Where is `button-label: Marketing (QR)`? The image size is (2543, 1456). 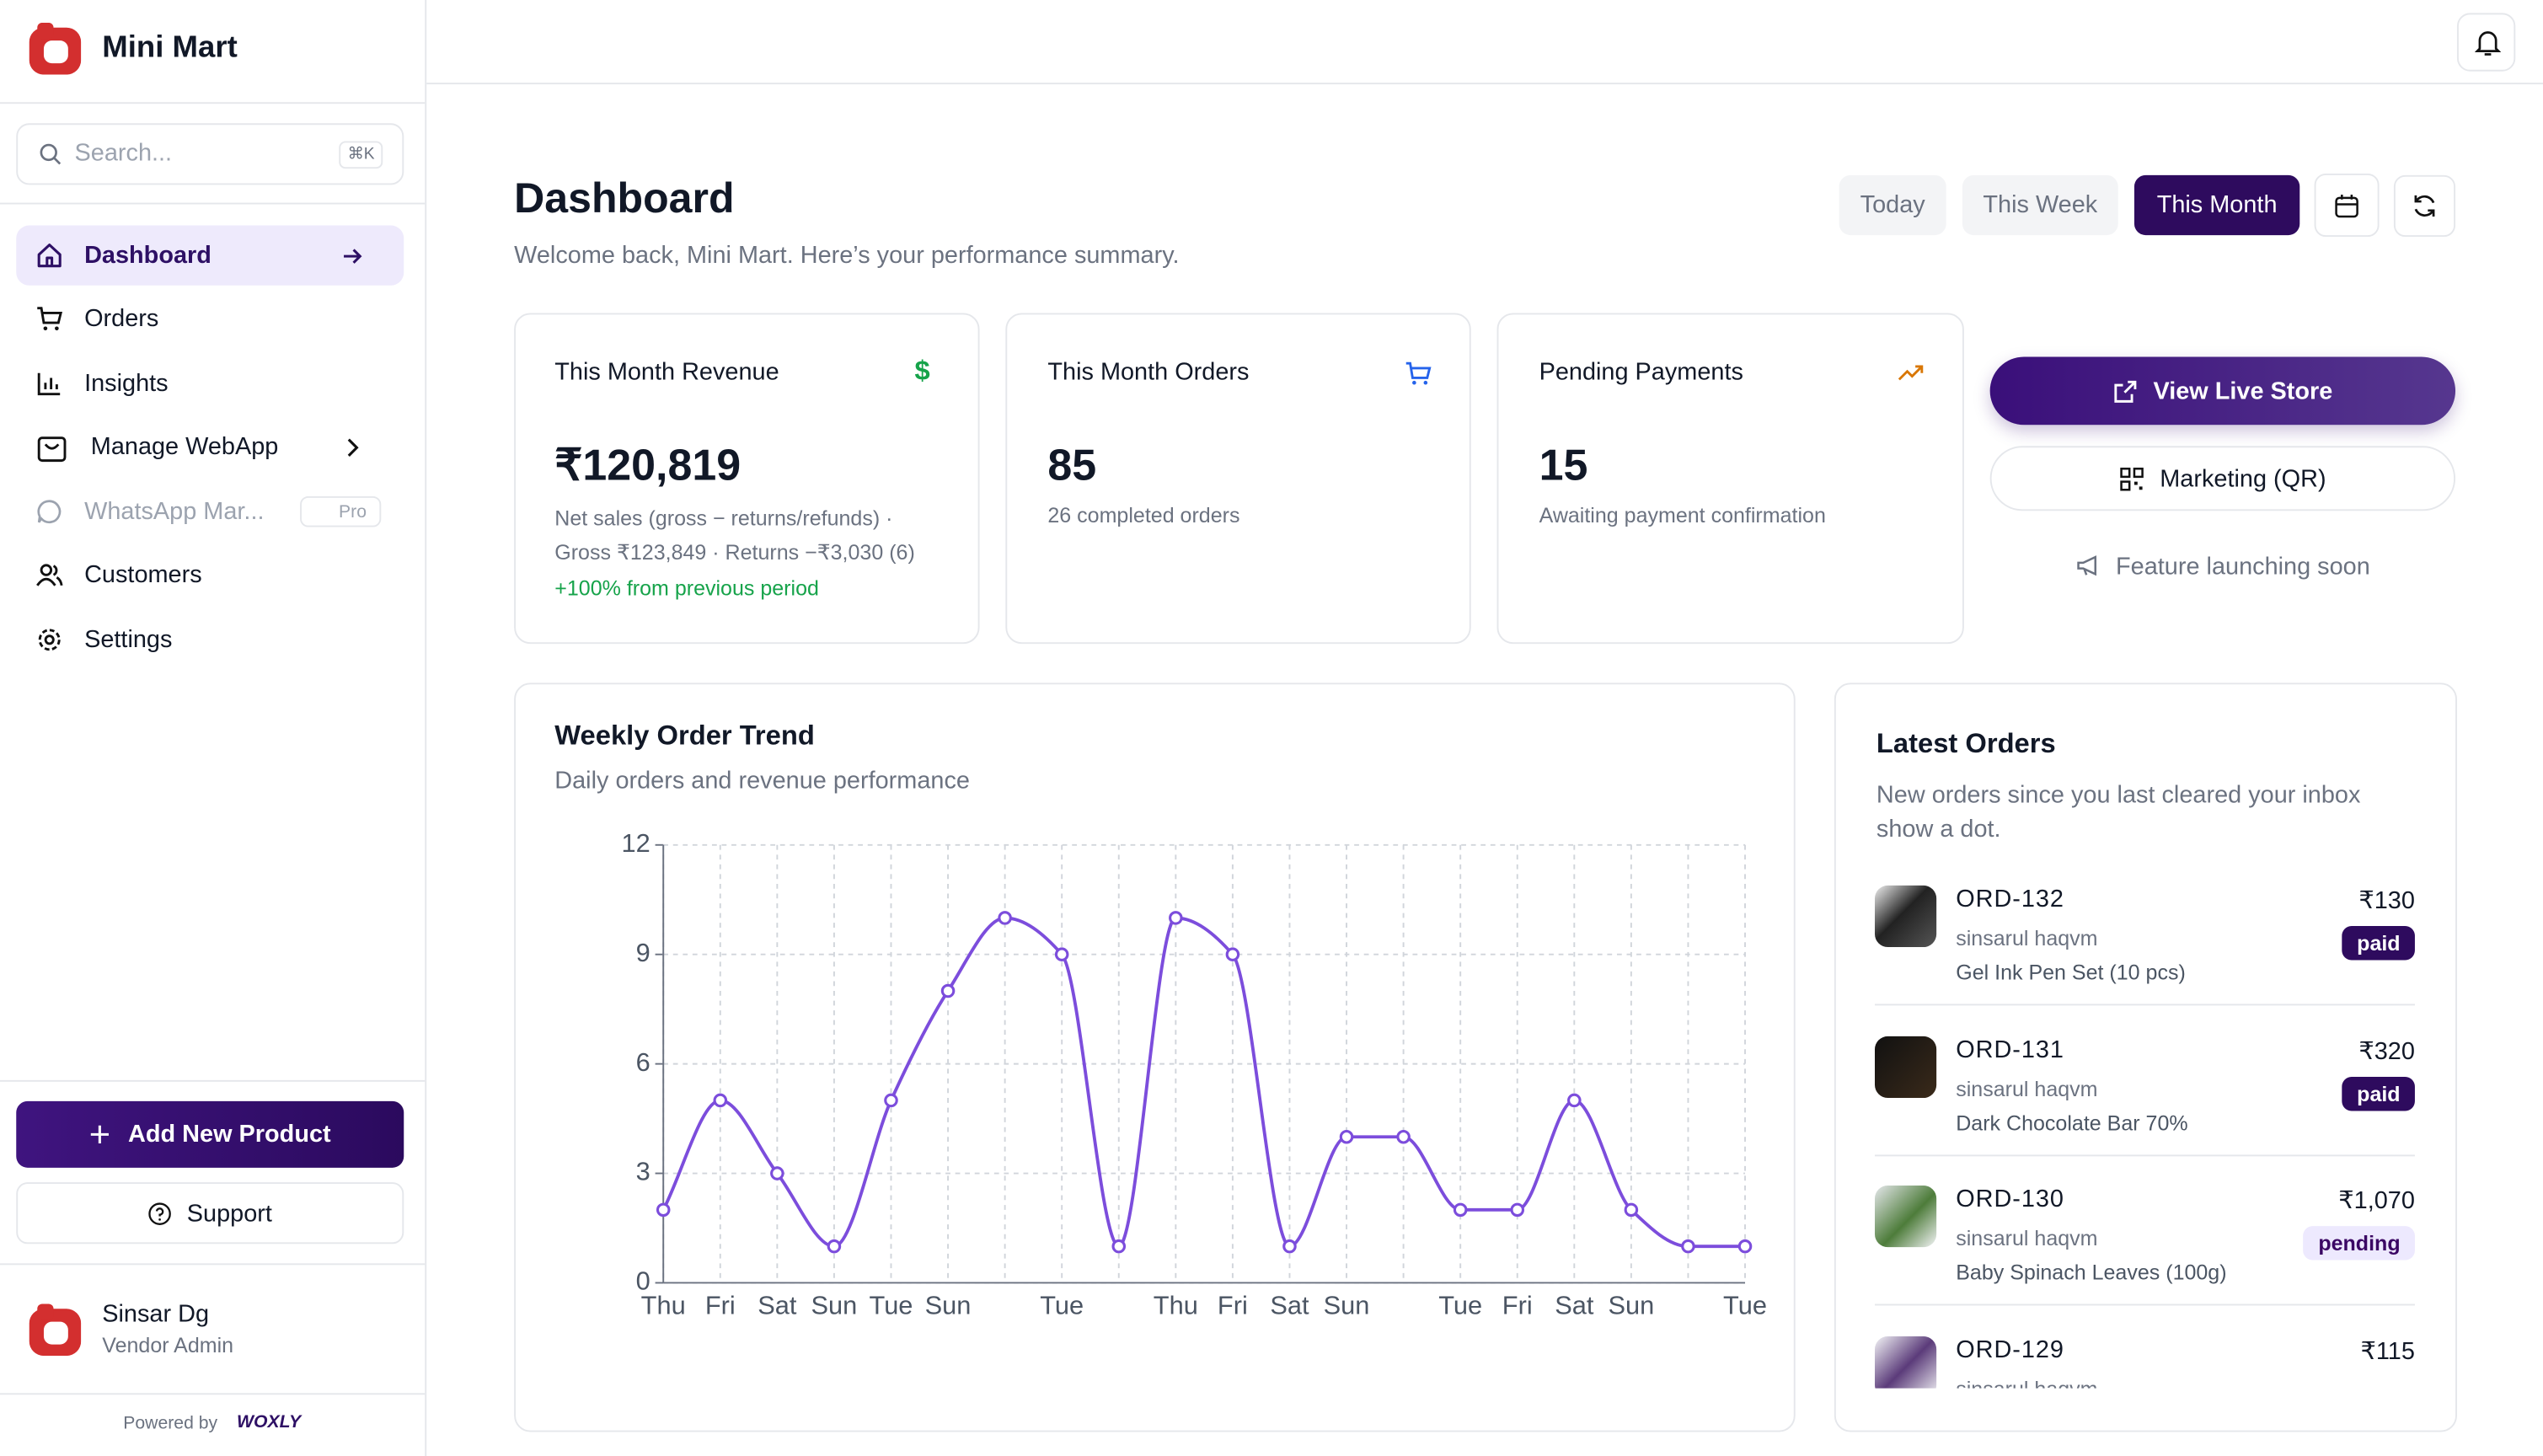 button-label: Marketing (QR) is located at coordinates (2243, 478).